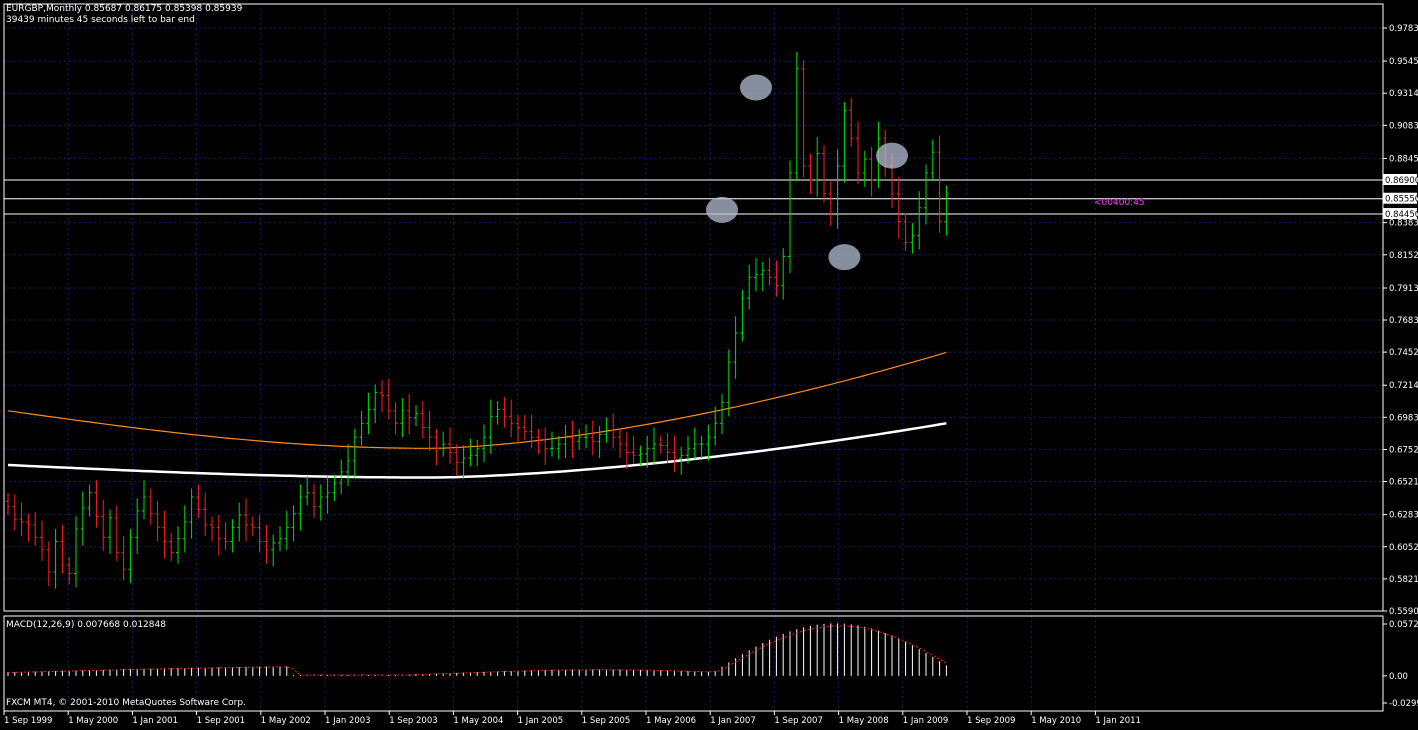 This screenshot has height=730, width=1418. I want to click on ma-fast-line, so click(477, 400).